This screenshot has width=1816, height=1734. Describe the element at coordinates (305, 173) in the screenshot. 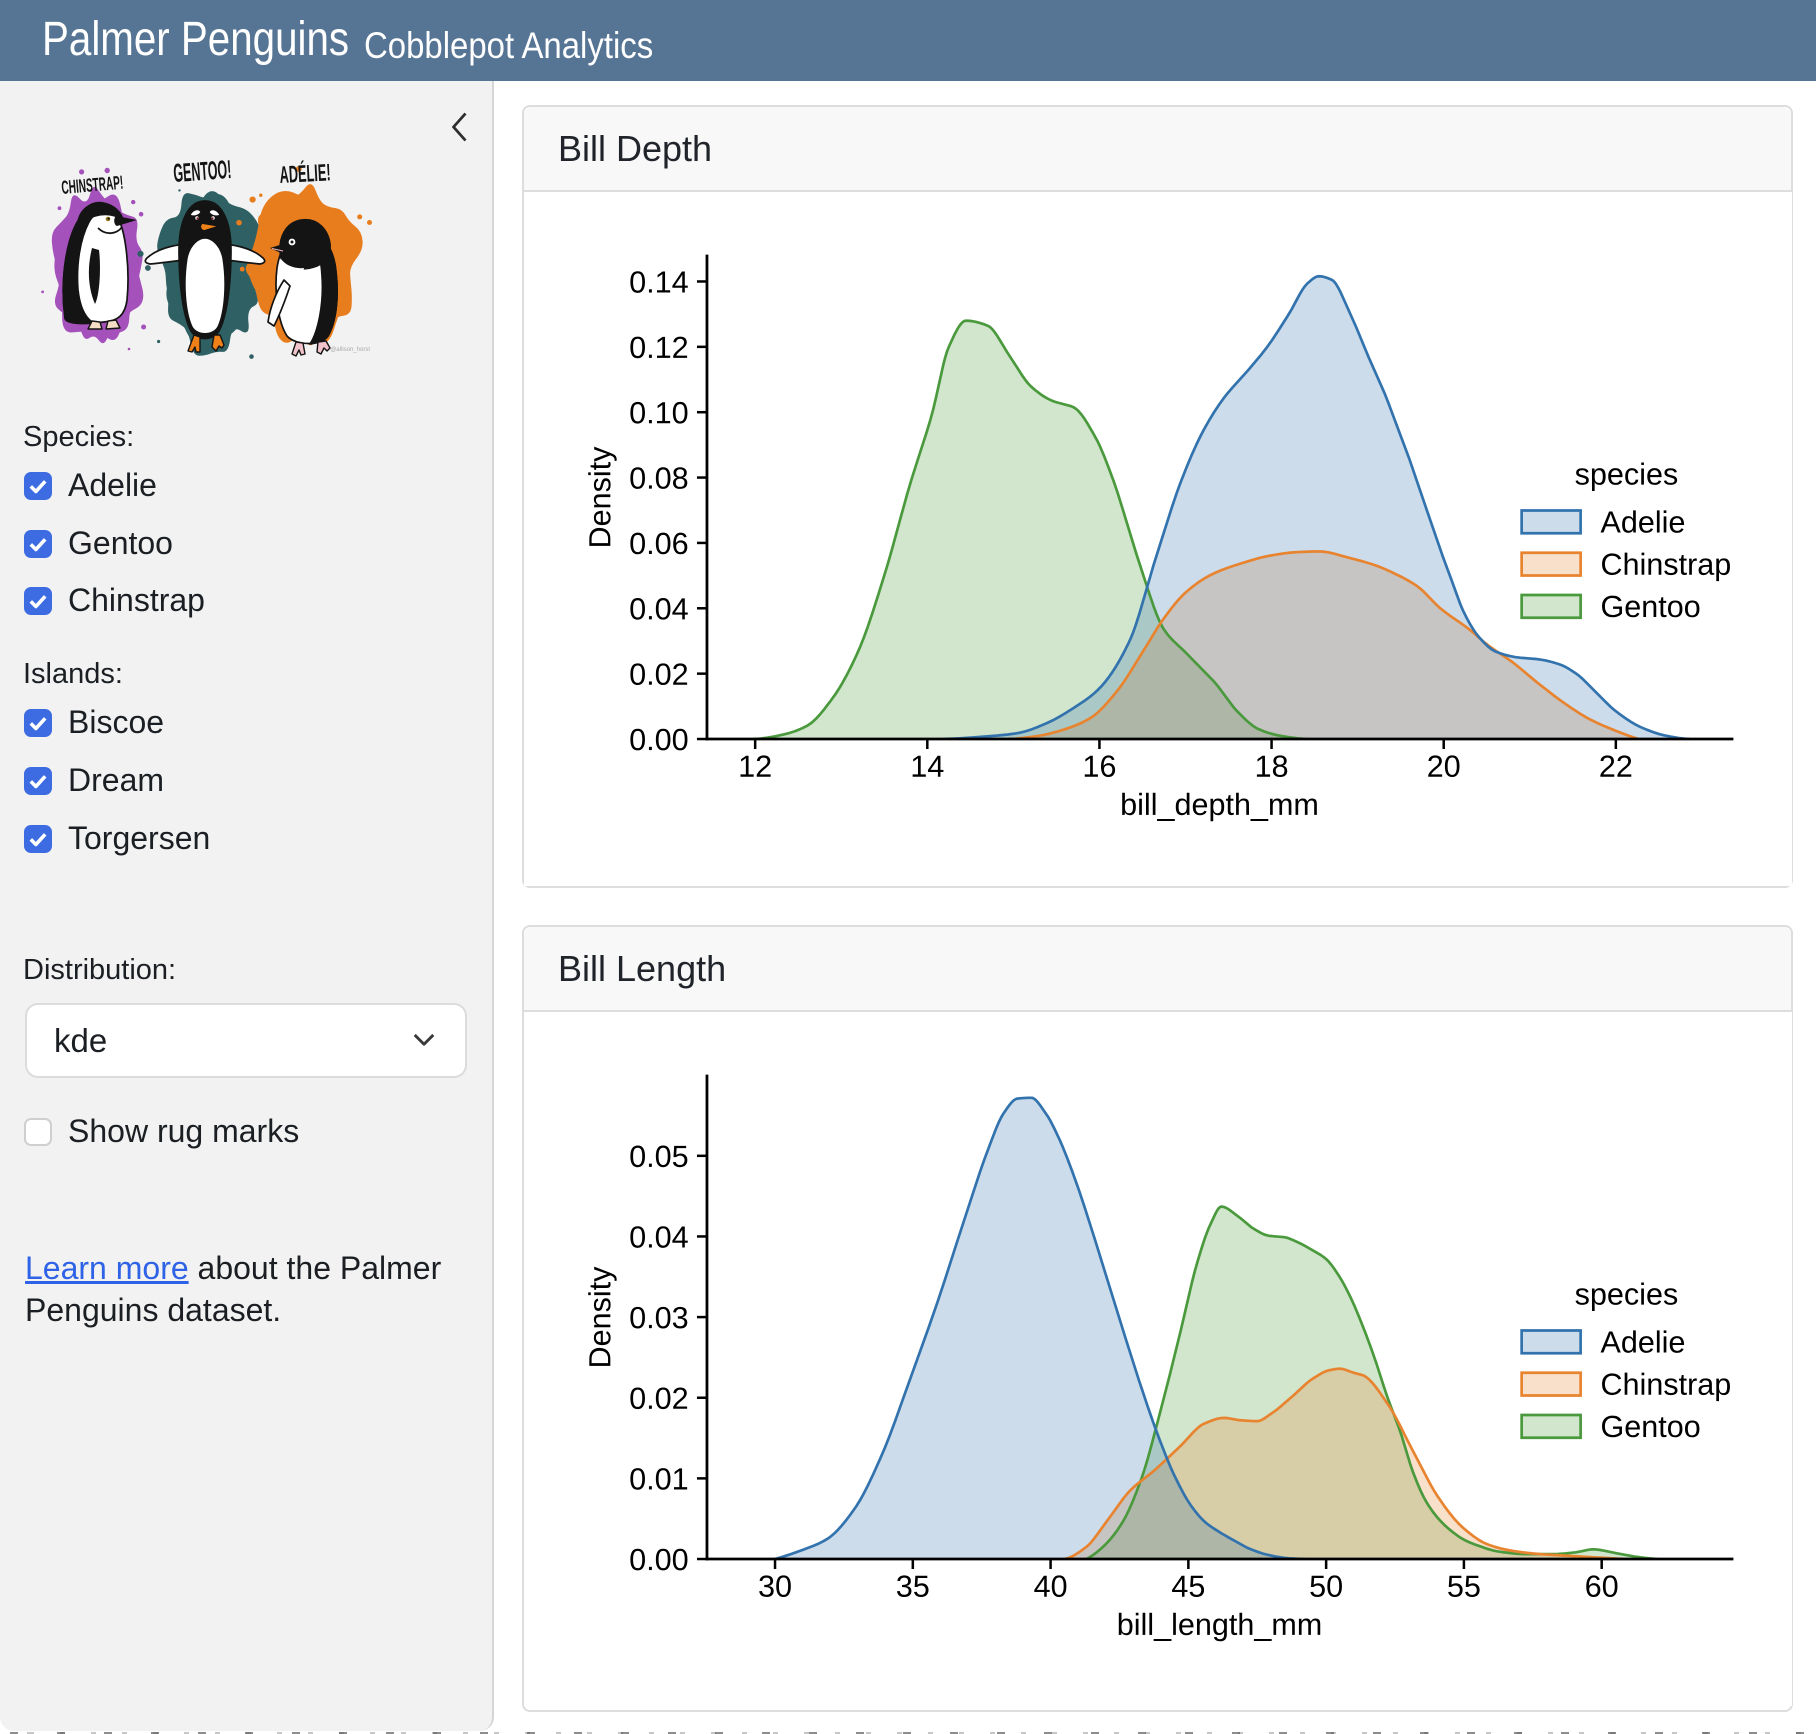

I see `svg-text: ADÉLIE!` at that location.